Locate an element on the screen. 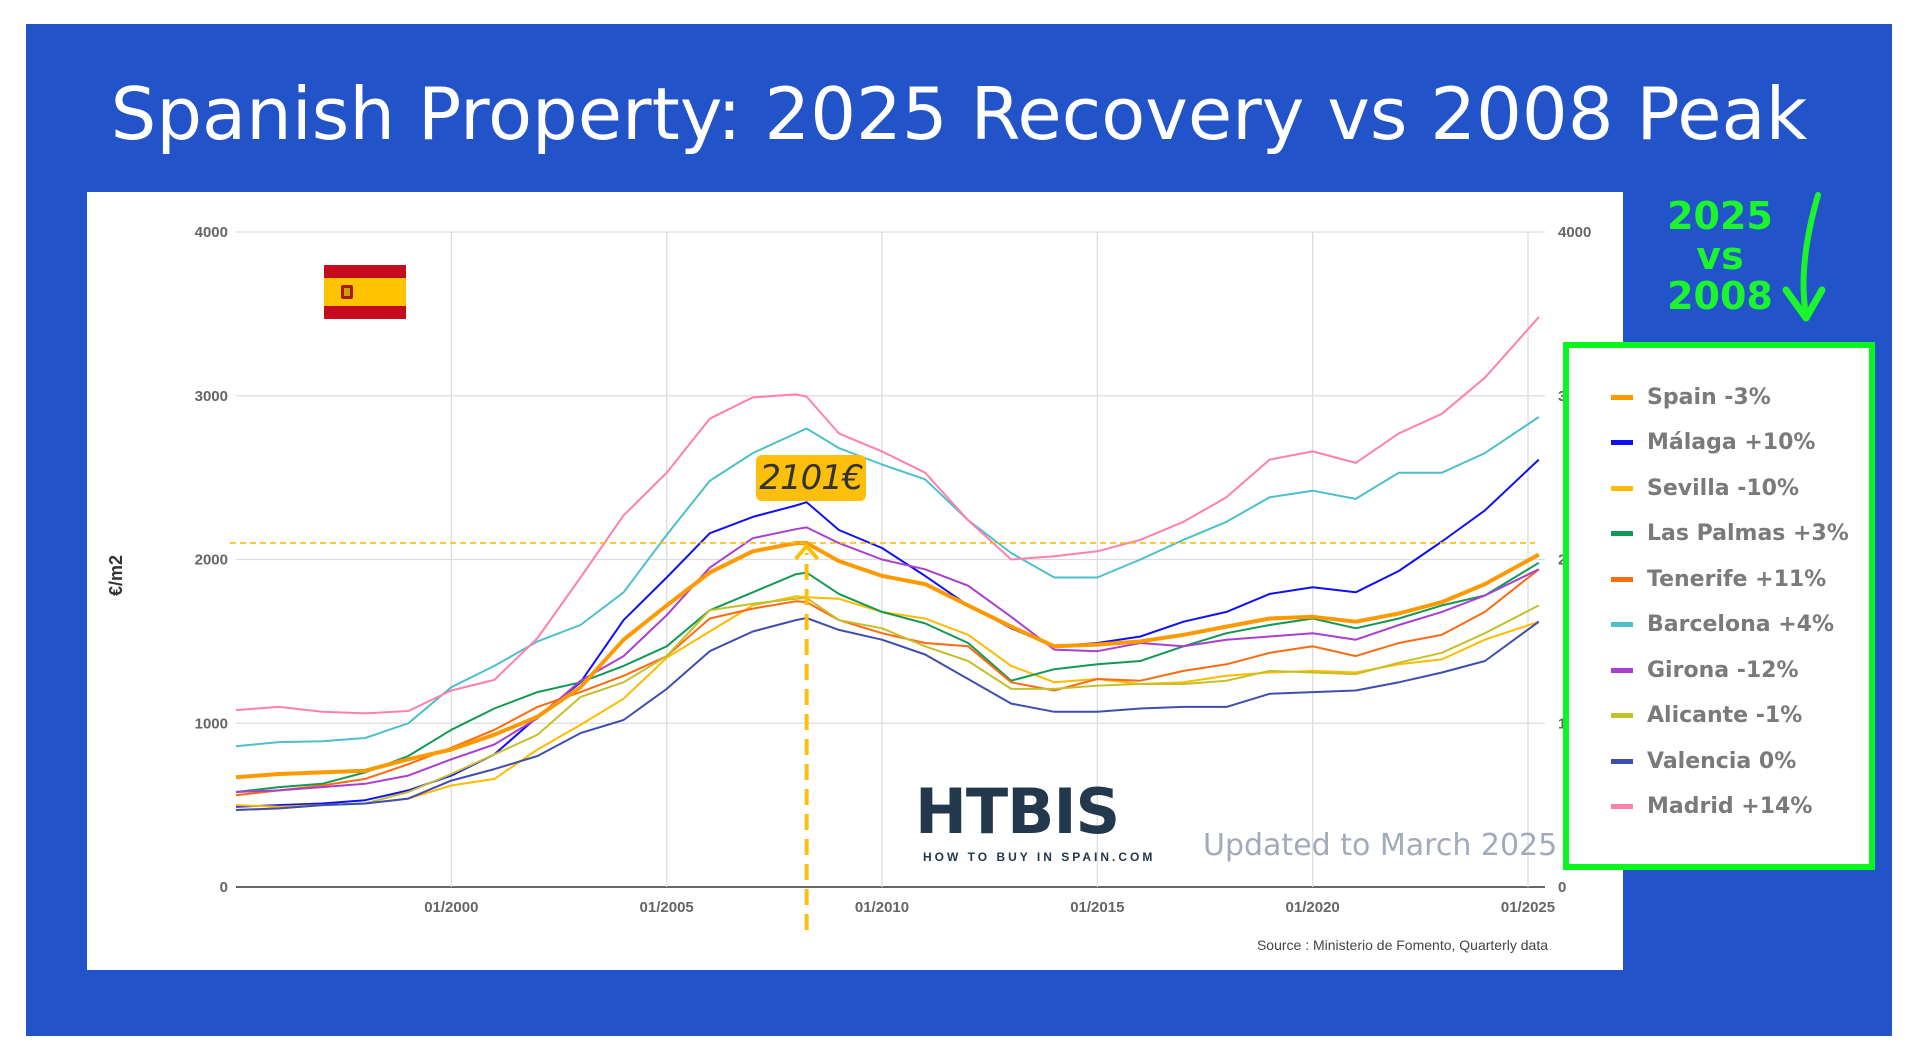 The image size is (1918, 1060). logo-sub: HOW TO BUY IN SPAIN.COM is located at coordinates (1039, 857).